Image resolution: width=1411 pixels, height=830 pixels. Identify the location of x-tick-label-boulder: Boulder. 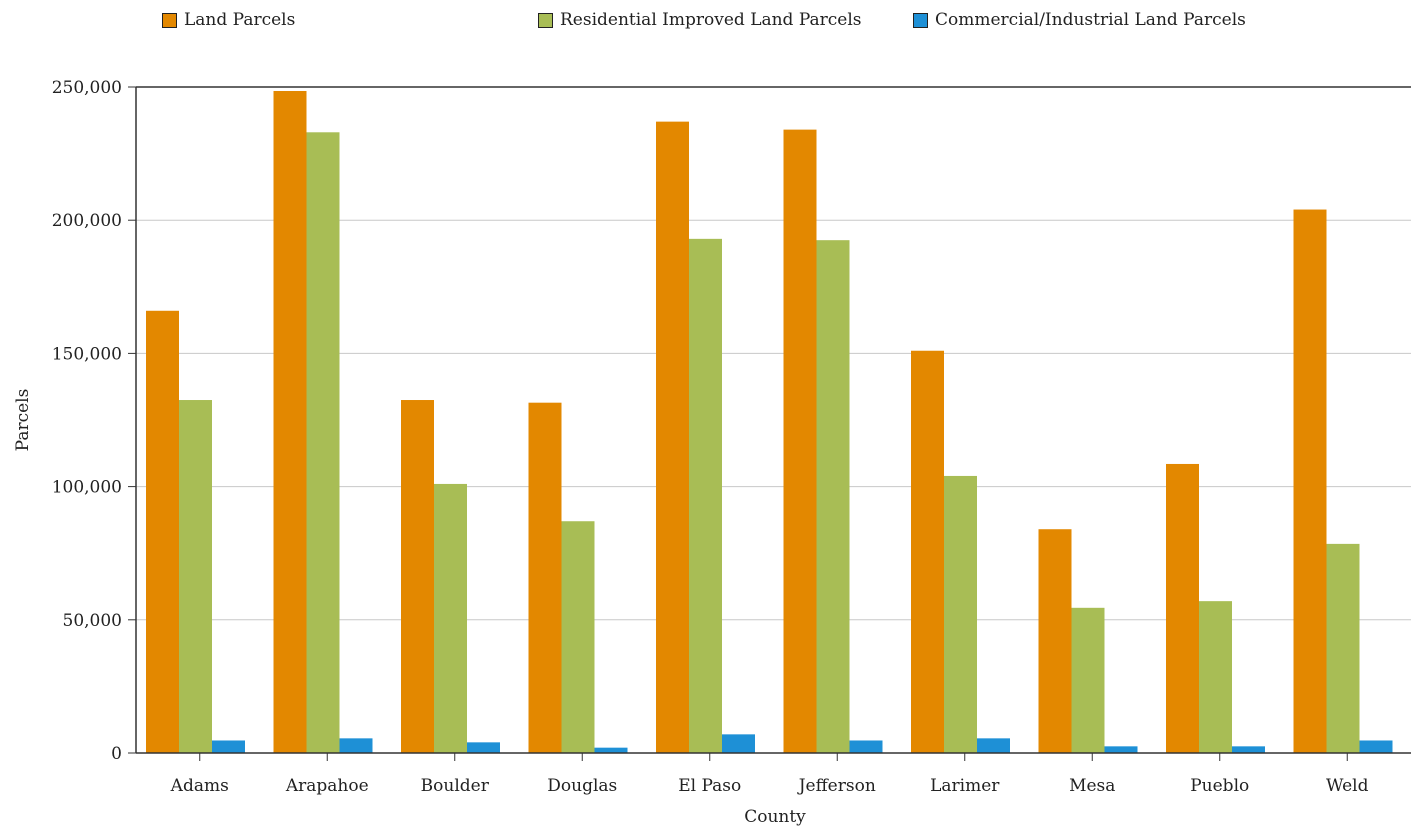
(455, 786).